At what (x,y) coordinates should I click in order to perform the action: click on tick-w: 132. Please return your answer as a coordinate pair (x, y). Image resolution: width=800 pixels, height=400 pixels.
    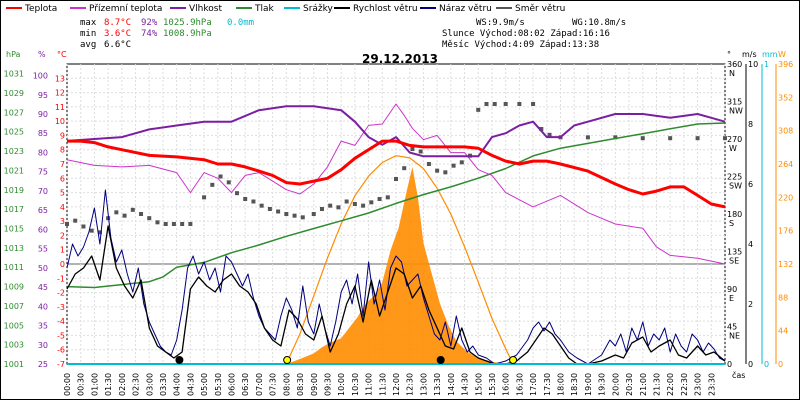
    Looking at the image, I should click on (785, 264).